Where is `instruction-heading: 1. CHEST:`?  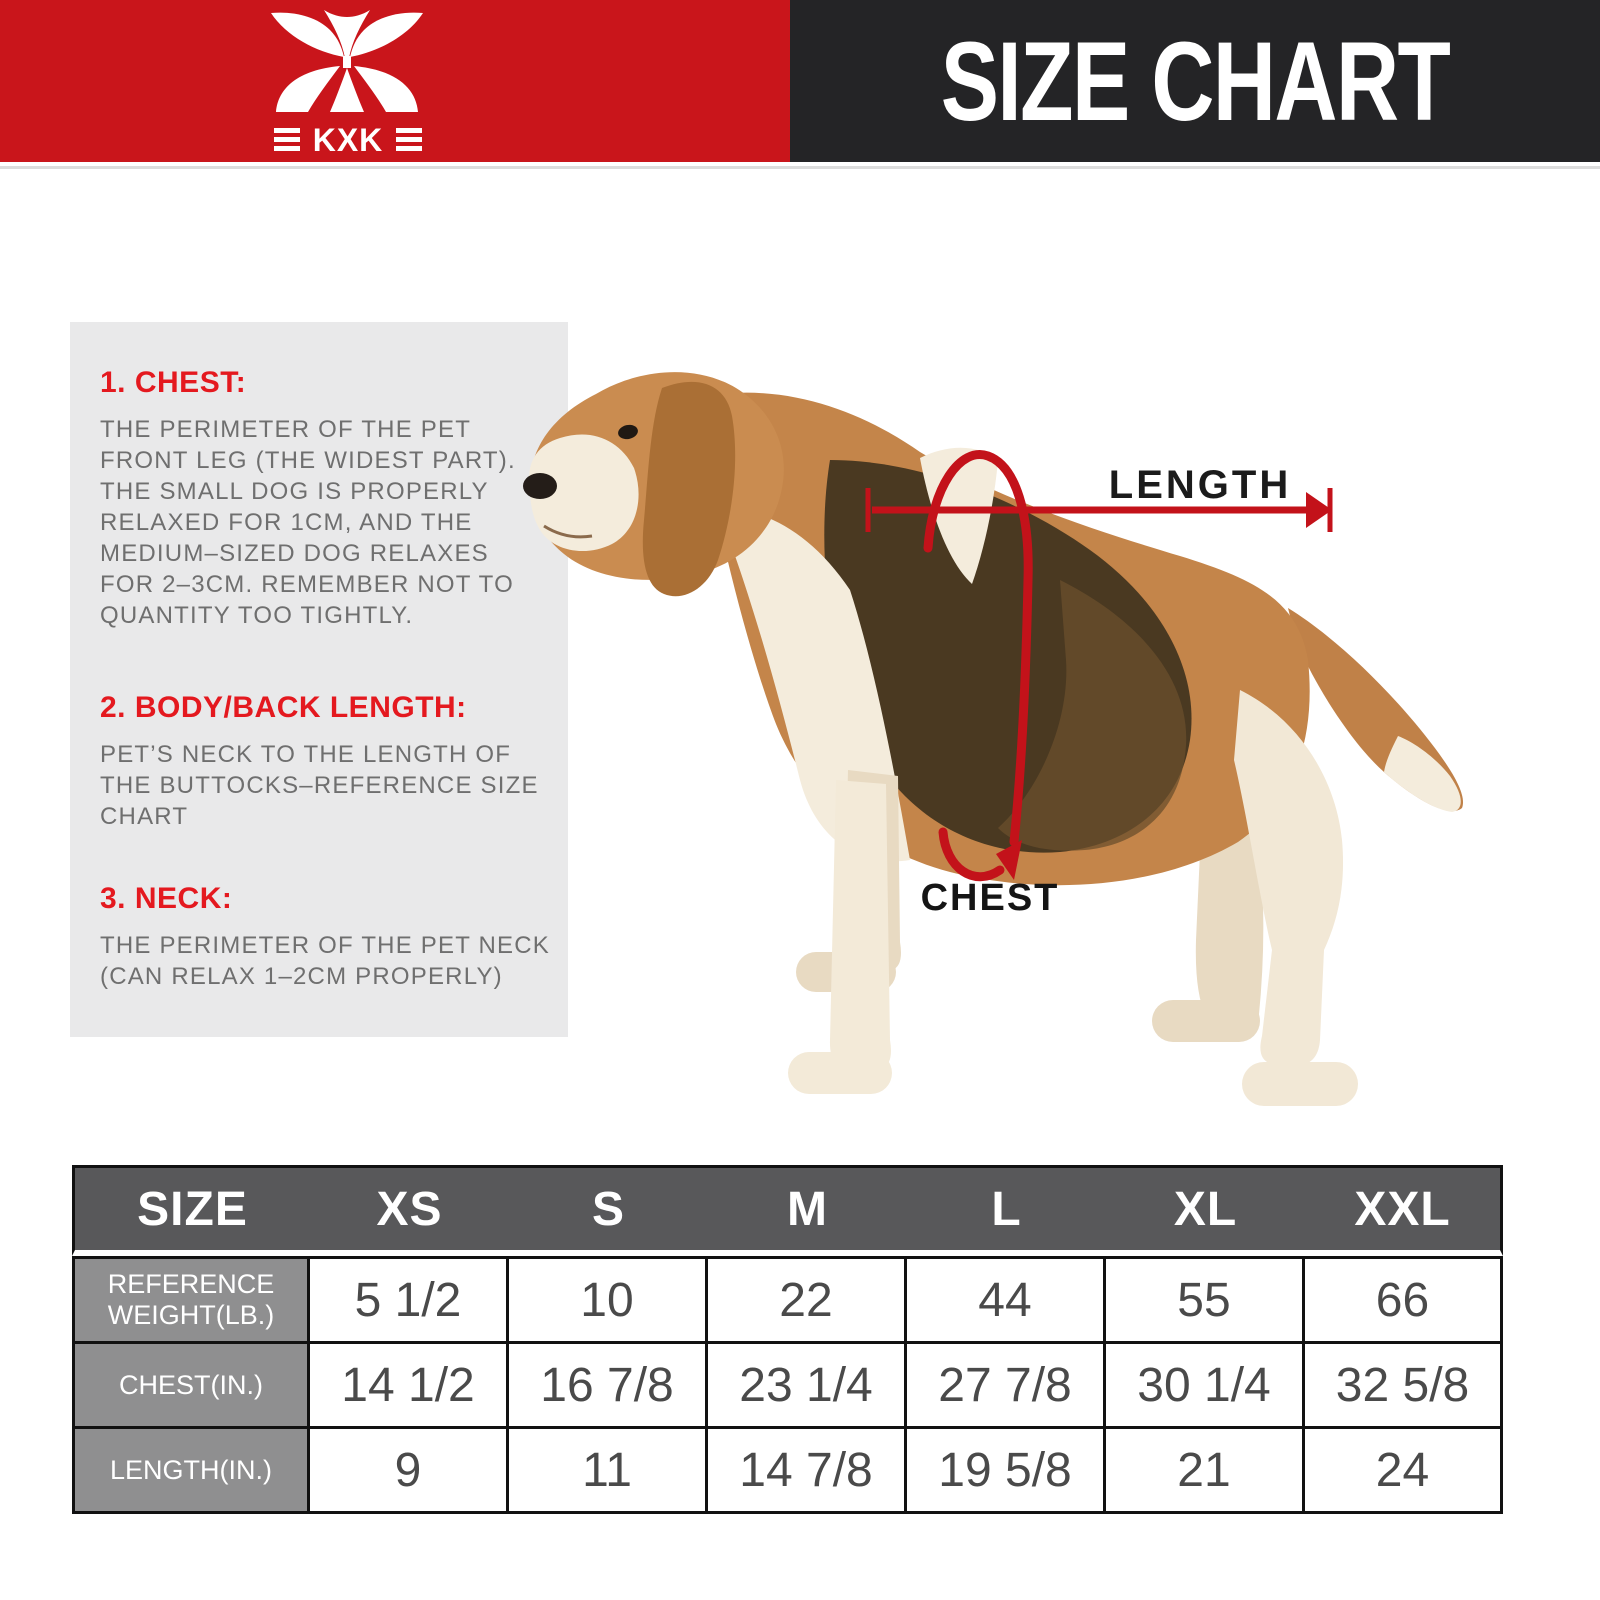 instruction-heading: 1. CHEST: is located at coordinates (173, 382).